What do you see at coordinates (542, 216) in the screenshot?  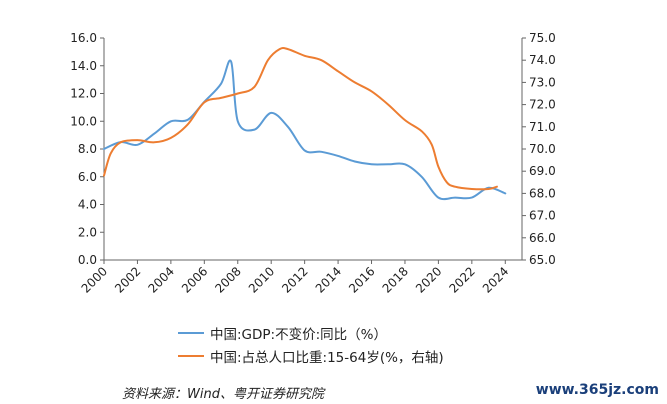 I see `right-tick-label: 67.0` at bounding box center [542, 216].